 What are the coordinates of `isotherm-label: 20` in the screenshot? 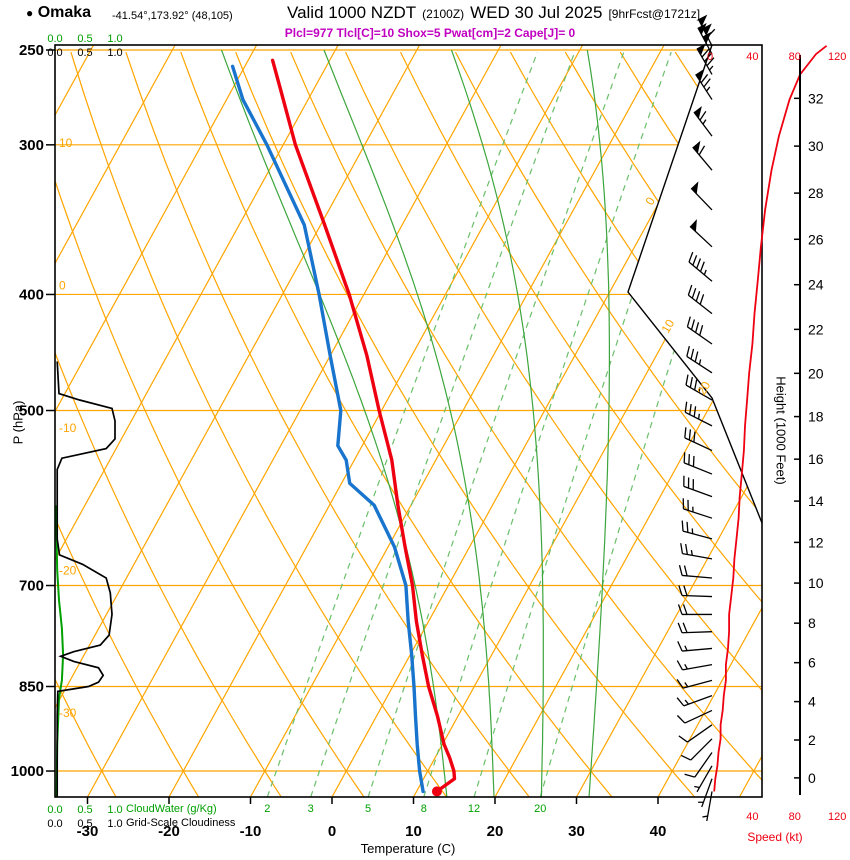 It's located at (703, 388).